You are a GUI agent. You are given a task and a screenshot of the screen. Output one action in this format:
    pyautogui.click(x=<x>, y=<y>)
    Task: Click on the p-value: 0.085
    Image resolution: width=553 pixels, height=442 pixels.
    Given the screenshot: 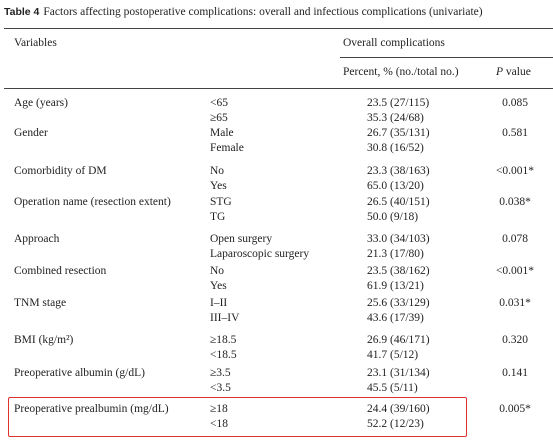 What is the action you would take?
    pyautogui.click(x=515, y=103)
    